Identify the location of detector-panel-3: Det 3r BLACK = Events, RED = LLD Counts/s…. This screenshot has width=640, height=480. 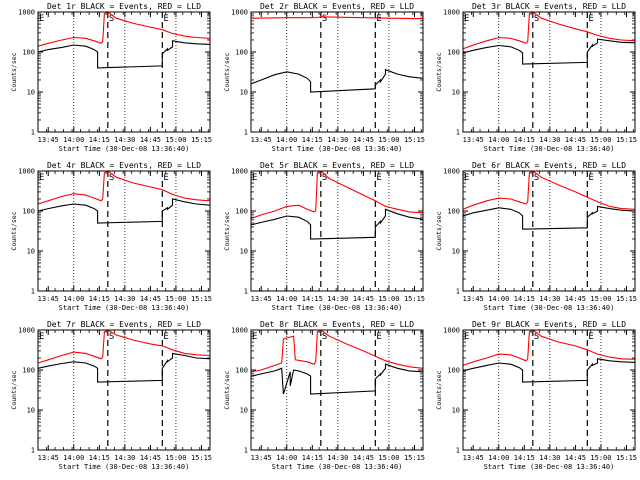
(536, 77).